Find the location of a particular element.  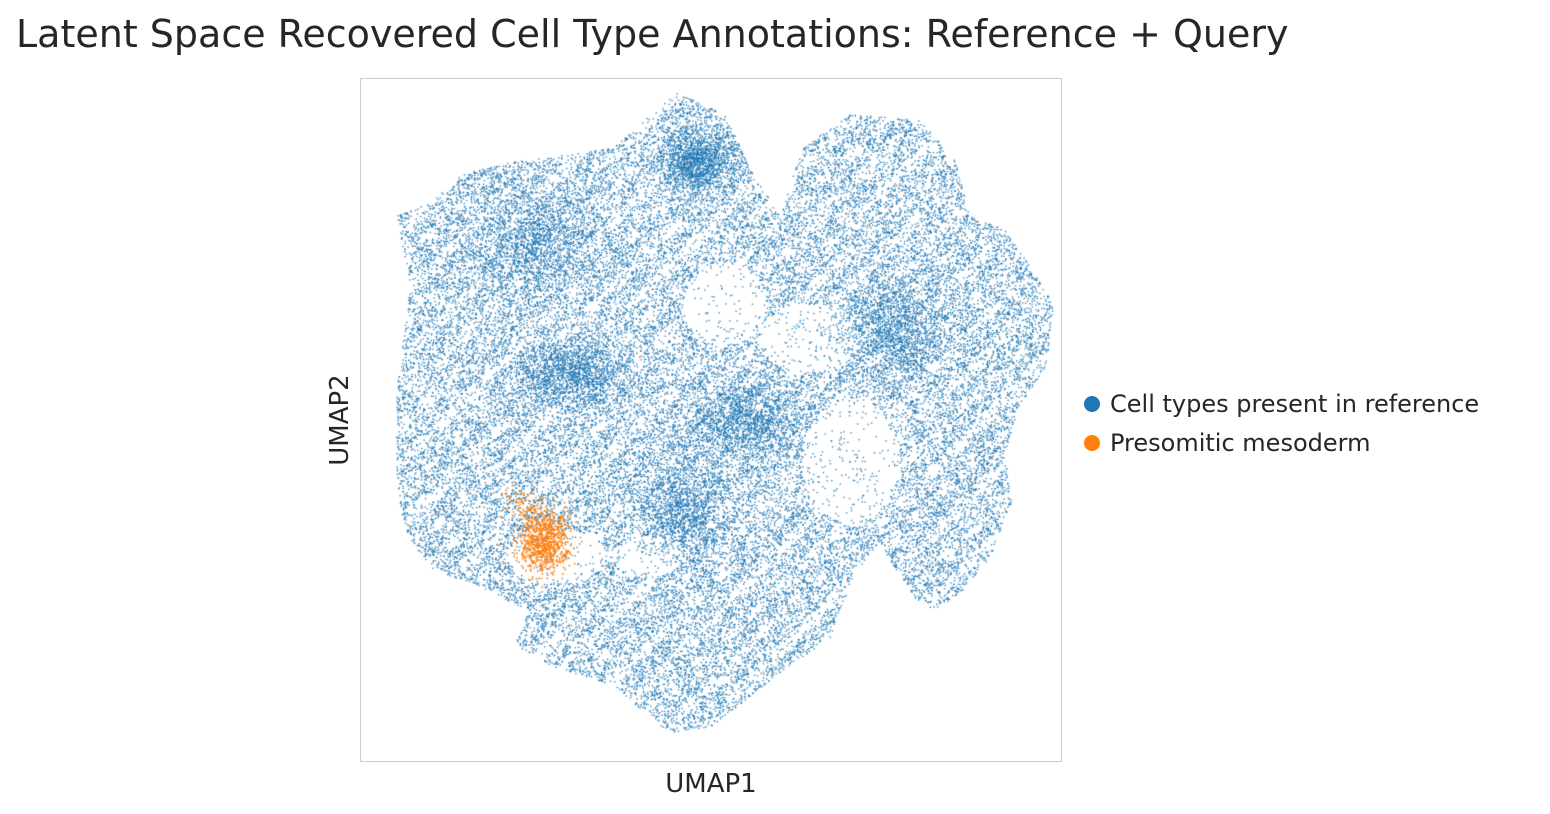

legend-marker-presomitic-mesoderm is located at coordinates (1092, 442).